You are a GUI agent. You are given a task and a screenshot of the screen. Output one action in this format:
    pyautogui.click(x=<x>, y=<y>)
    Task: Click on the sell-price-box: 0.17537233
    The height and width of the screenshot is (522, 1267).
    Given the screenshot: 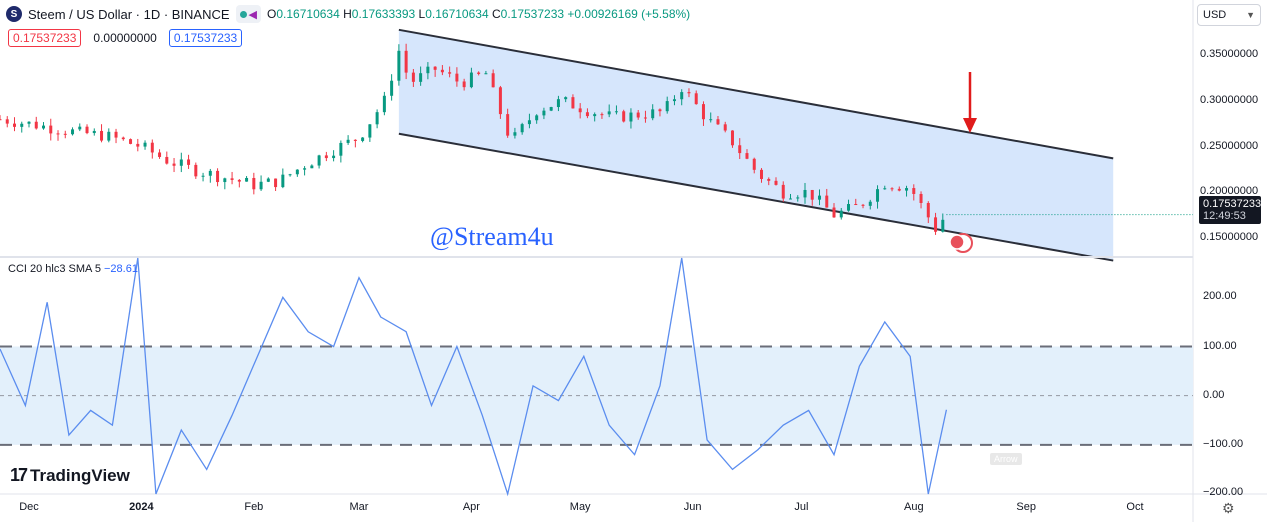 What is the action you would take?
    pyautogui.click(x=45, y=38)
    